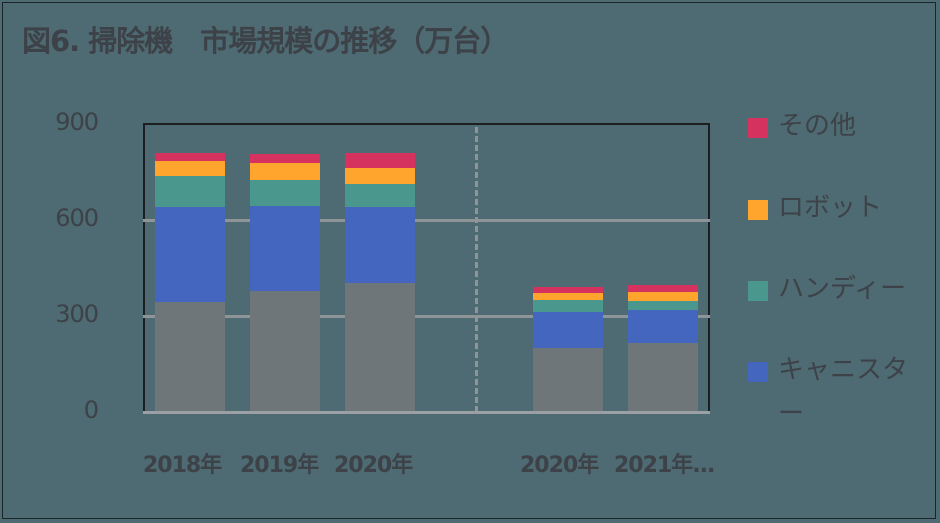 This screenshot has width=940, height=523. I want to click on legend-item-handy: ハンディー, so click(833, 292).